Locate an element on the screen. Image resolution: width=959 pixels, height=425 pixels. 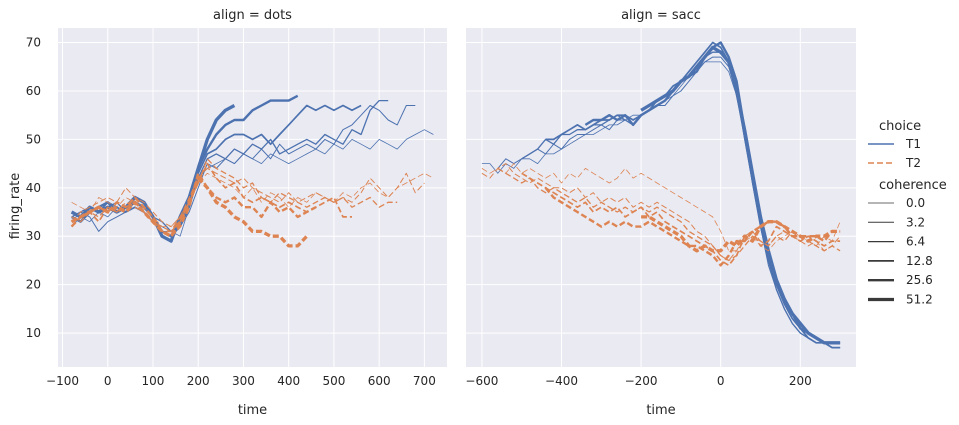
x-tick-label: −600 is located at coordinates (481, 381).